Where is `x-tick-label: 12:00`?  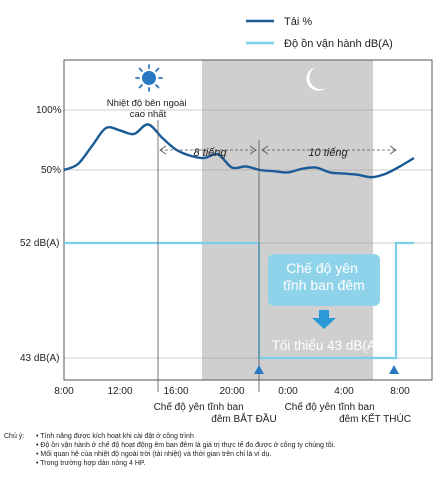
x-tick-label: 12:00 is located at coordinates (119, 391).